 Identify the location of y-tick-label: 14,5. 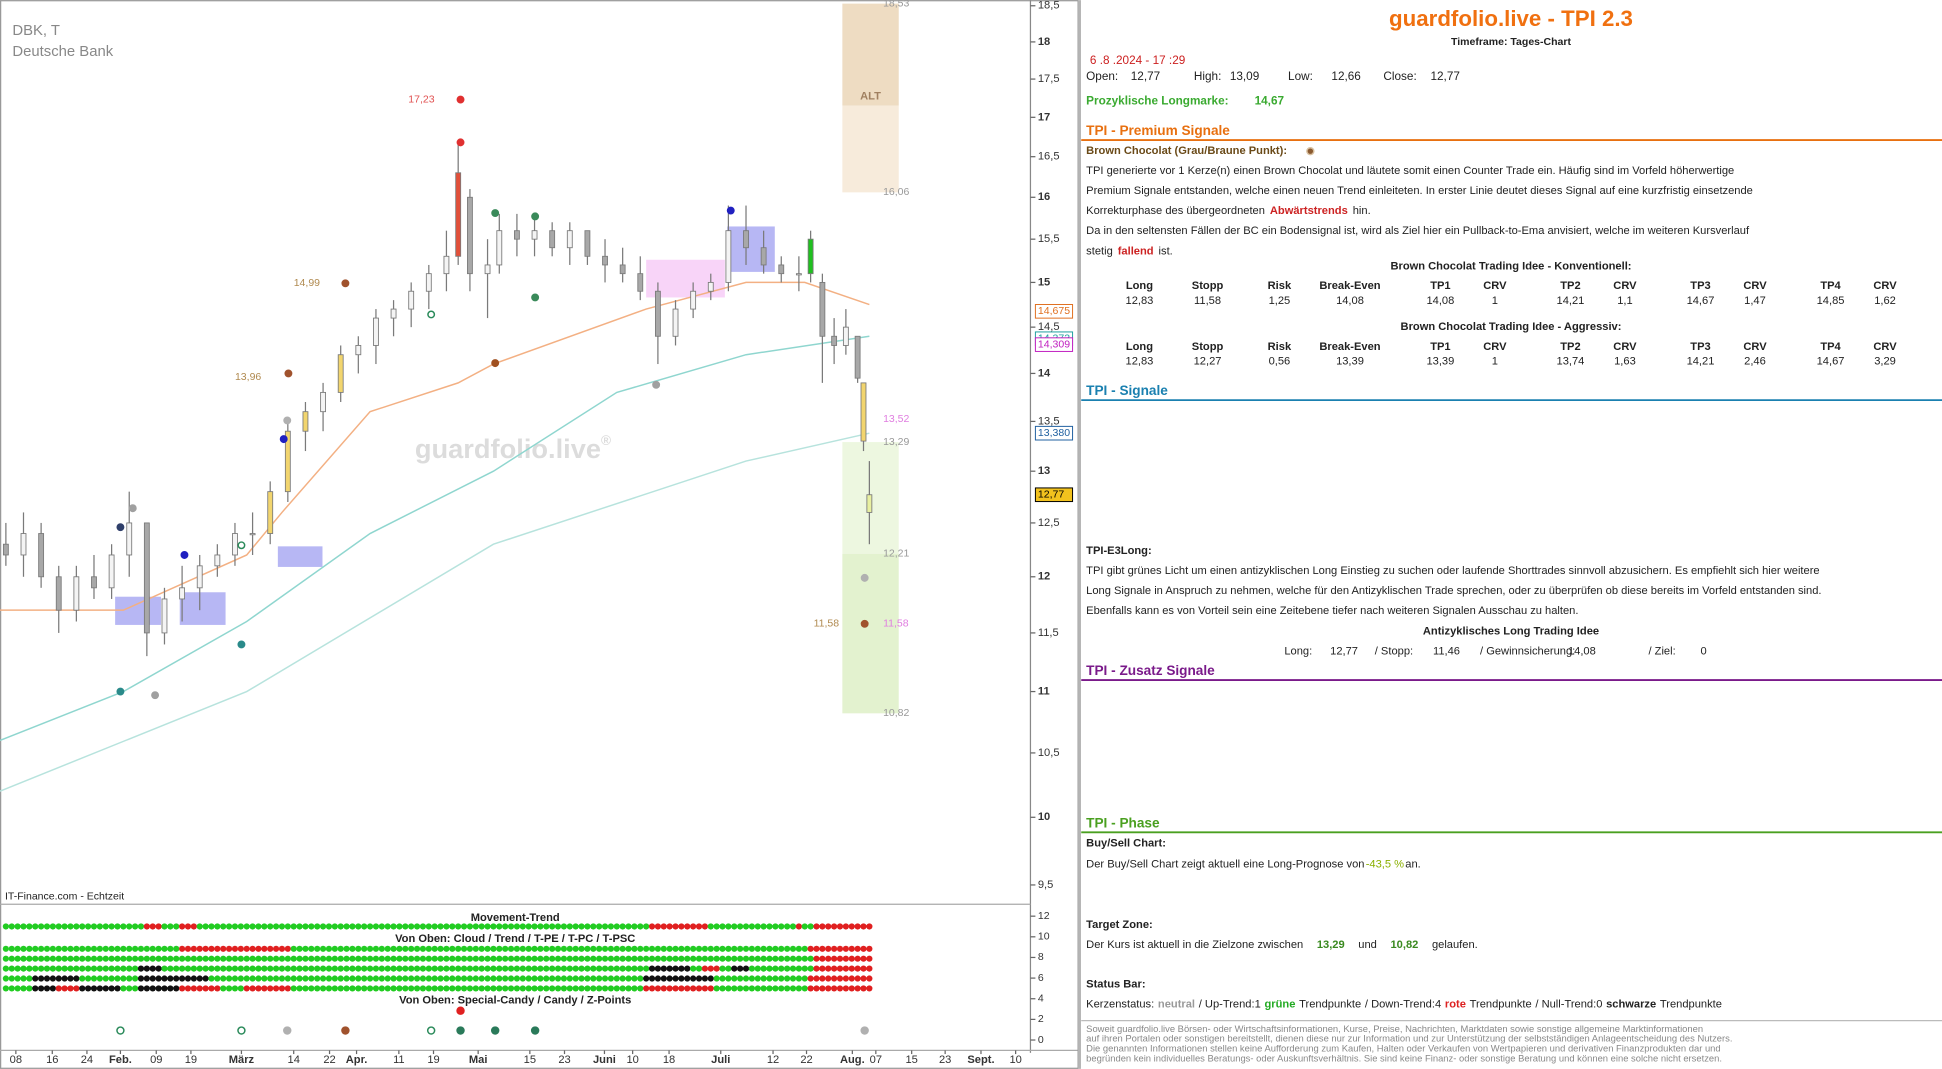
(1049, 327).